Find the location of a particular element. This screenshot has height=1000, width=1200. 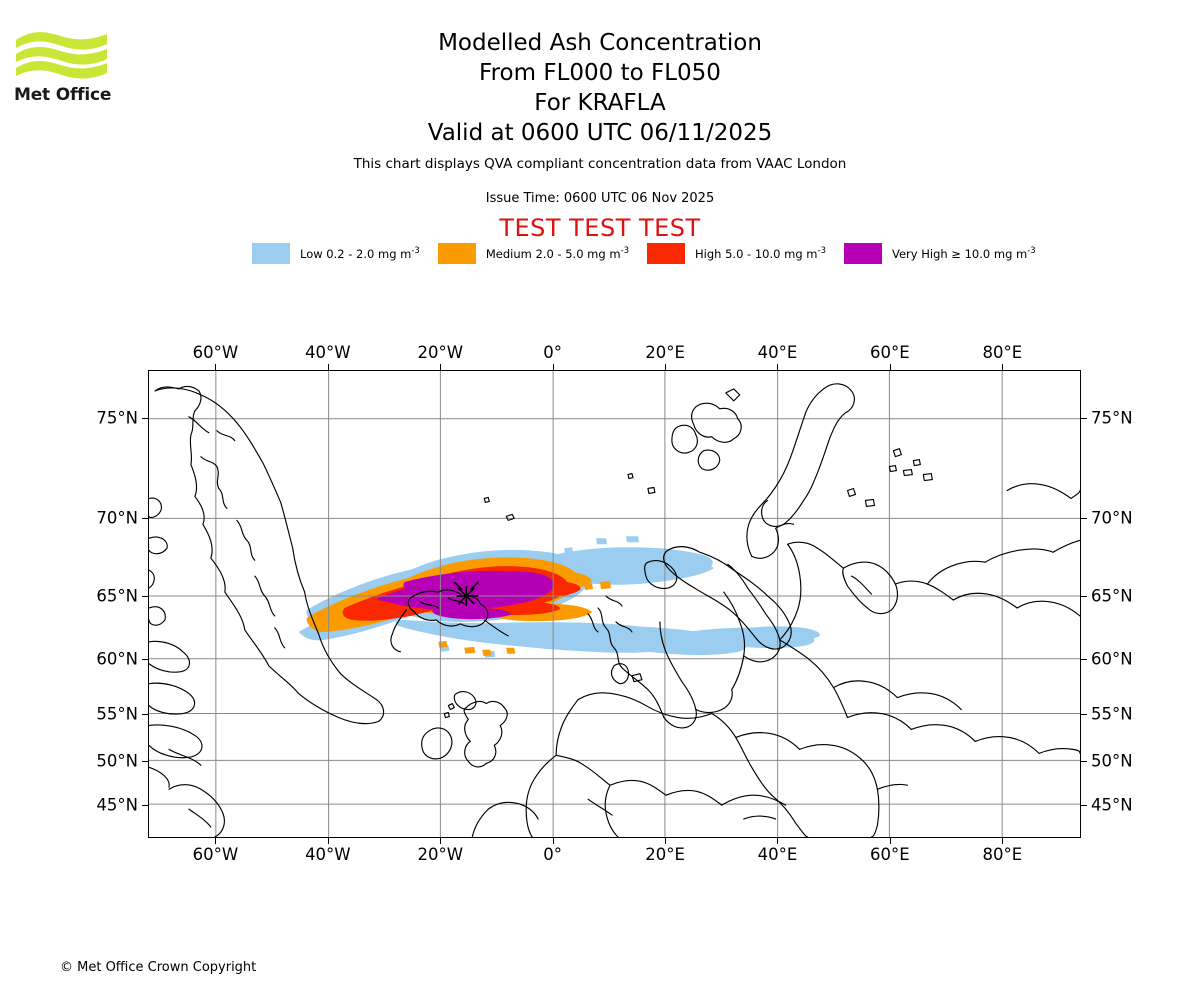

legend-item-low: Low 0.2 - 2.0 mg m-3 is located at coordinates (345, 253).